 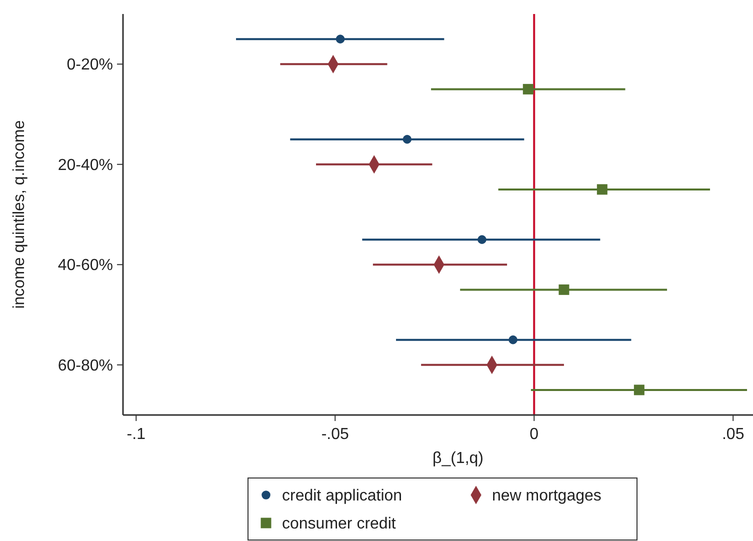 I want to click on y-axis-title: income quintiles, q.income, so click(x=19, y=214).